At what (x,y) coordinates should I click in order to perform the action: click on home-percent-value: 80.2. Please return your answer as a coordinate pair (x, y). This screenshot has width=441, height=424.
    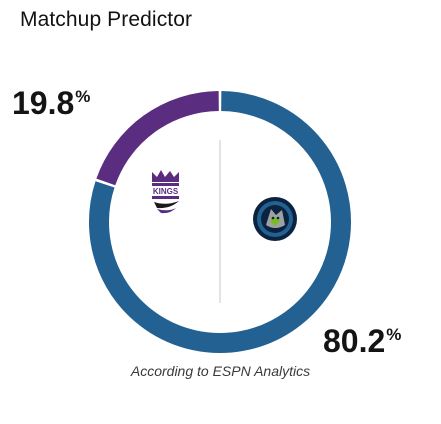
    Looking at the image, I should click on (354, 341).